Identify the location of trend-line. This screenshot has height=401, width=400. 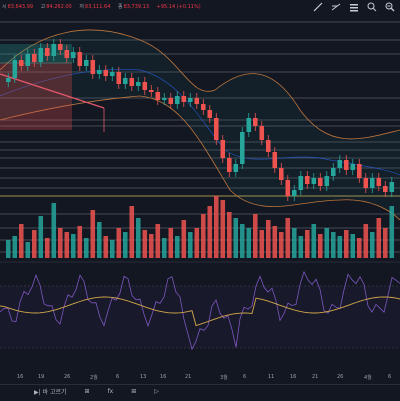
(52, 91).